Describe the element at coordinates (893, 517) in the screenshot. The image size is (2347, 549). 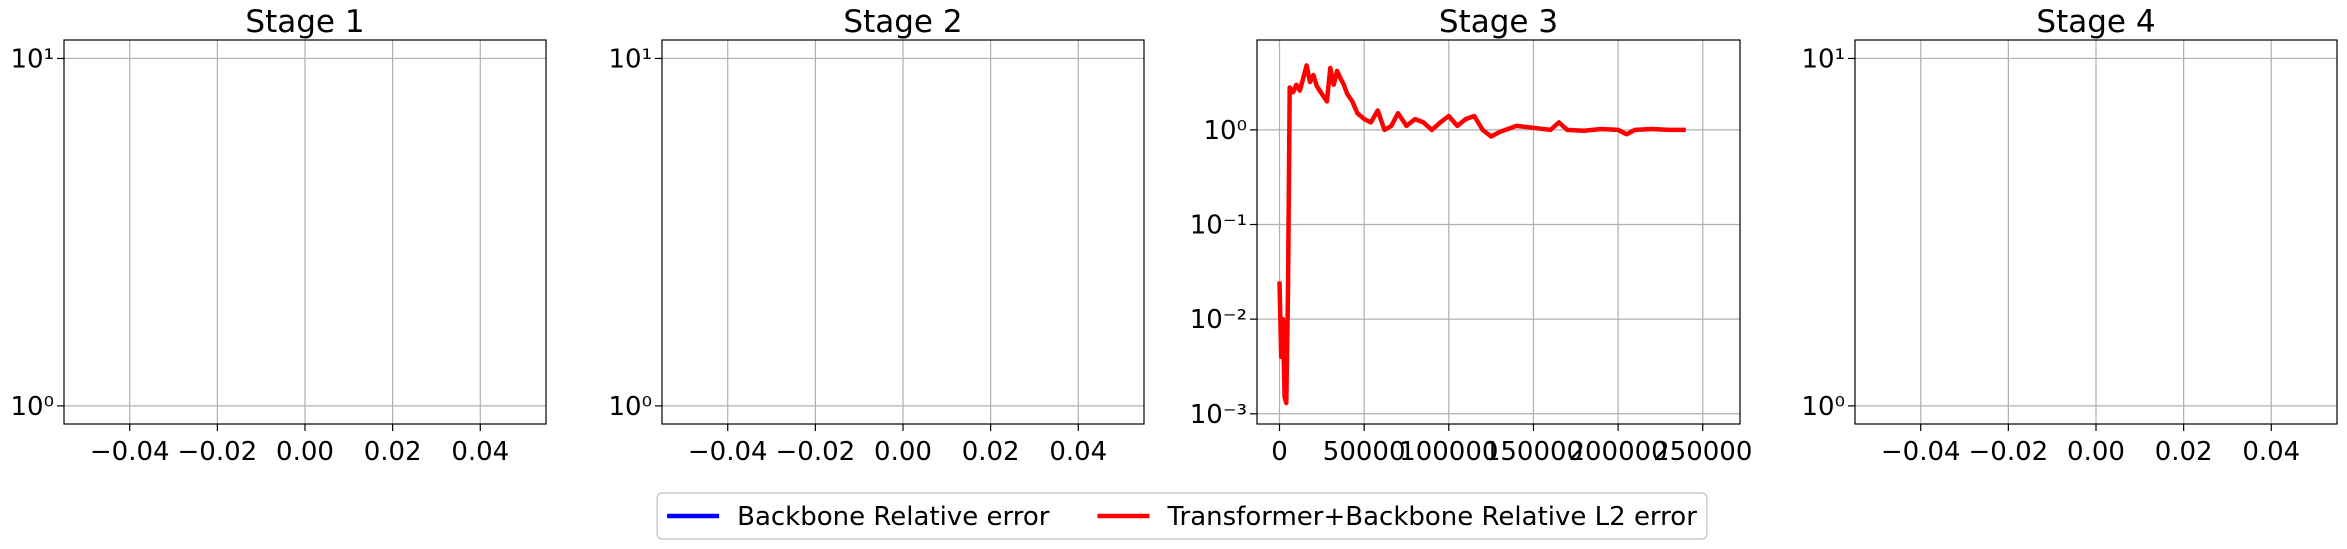
I see `legend-label: Backbone Relative error` at that location.